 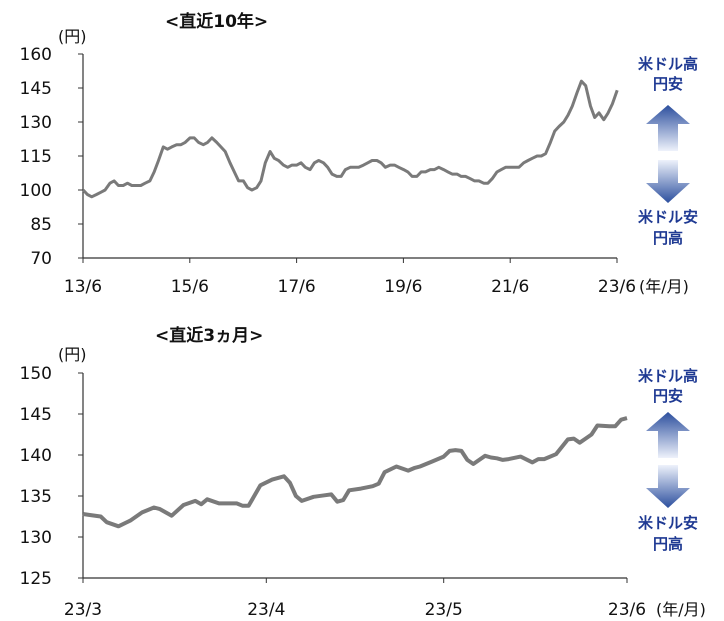 What do you see at coordinates (41, 259) in the screenshot?
I see `y-tick-label: 70` at bounding box center [41, 259].